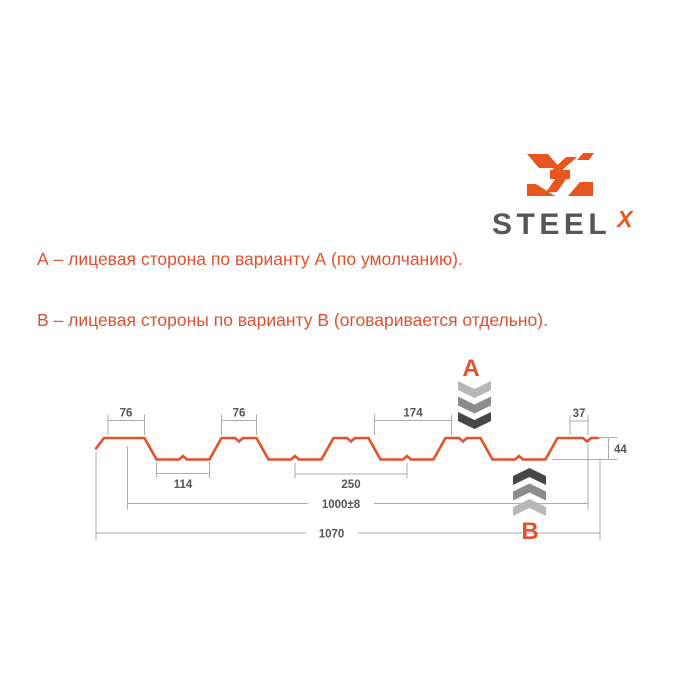  What do you see at coordinates (552, 224) in the screenshot?
I see `logo-brand-text: STEEL` at bounding box center [552, 224].